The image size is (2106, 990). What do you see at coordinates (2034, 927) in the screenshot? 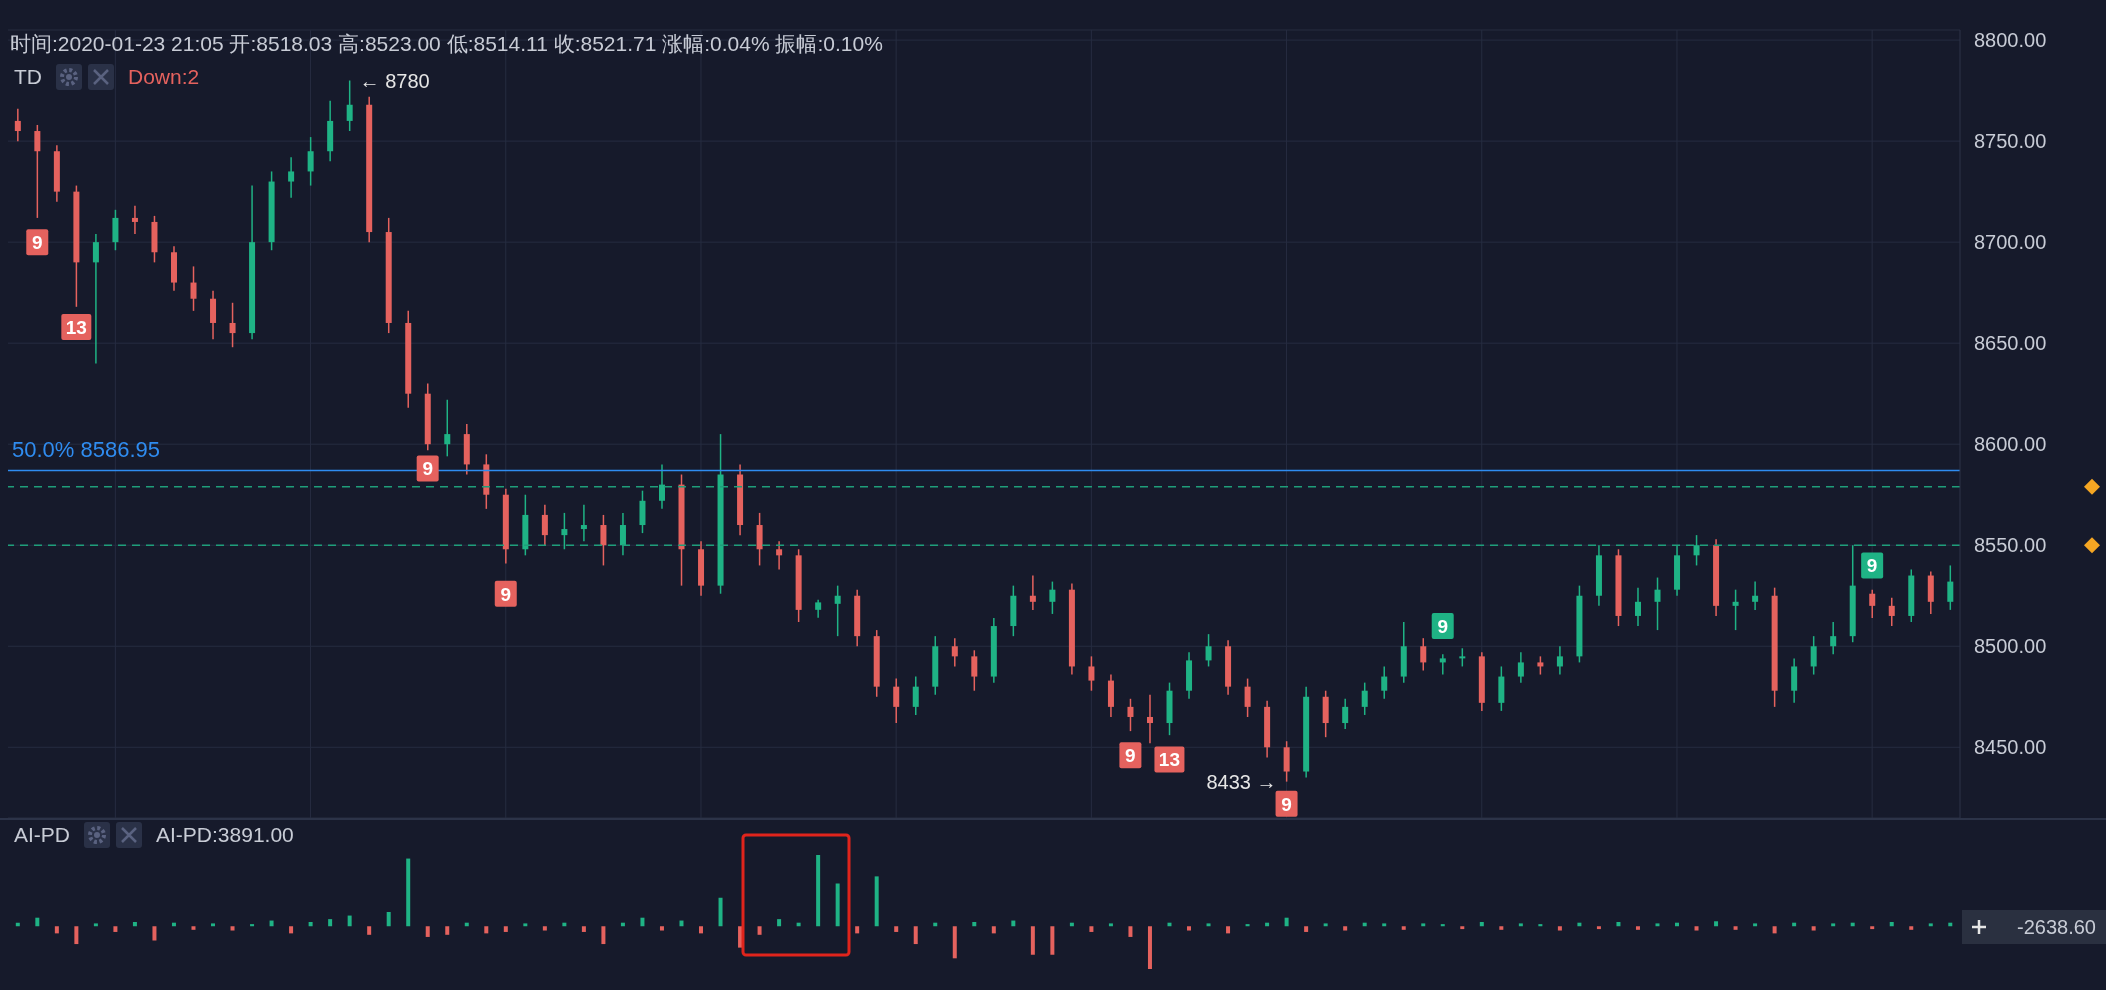
I see `value-tag: -2638.60` at bounding box center [2034, 927].